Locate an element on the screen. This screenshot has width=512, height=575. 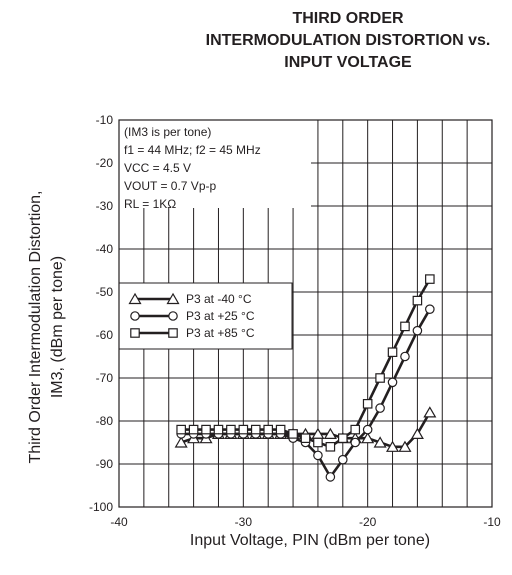
legend-item: P3 at +25 °C is located at coordinates (192, 316).